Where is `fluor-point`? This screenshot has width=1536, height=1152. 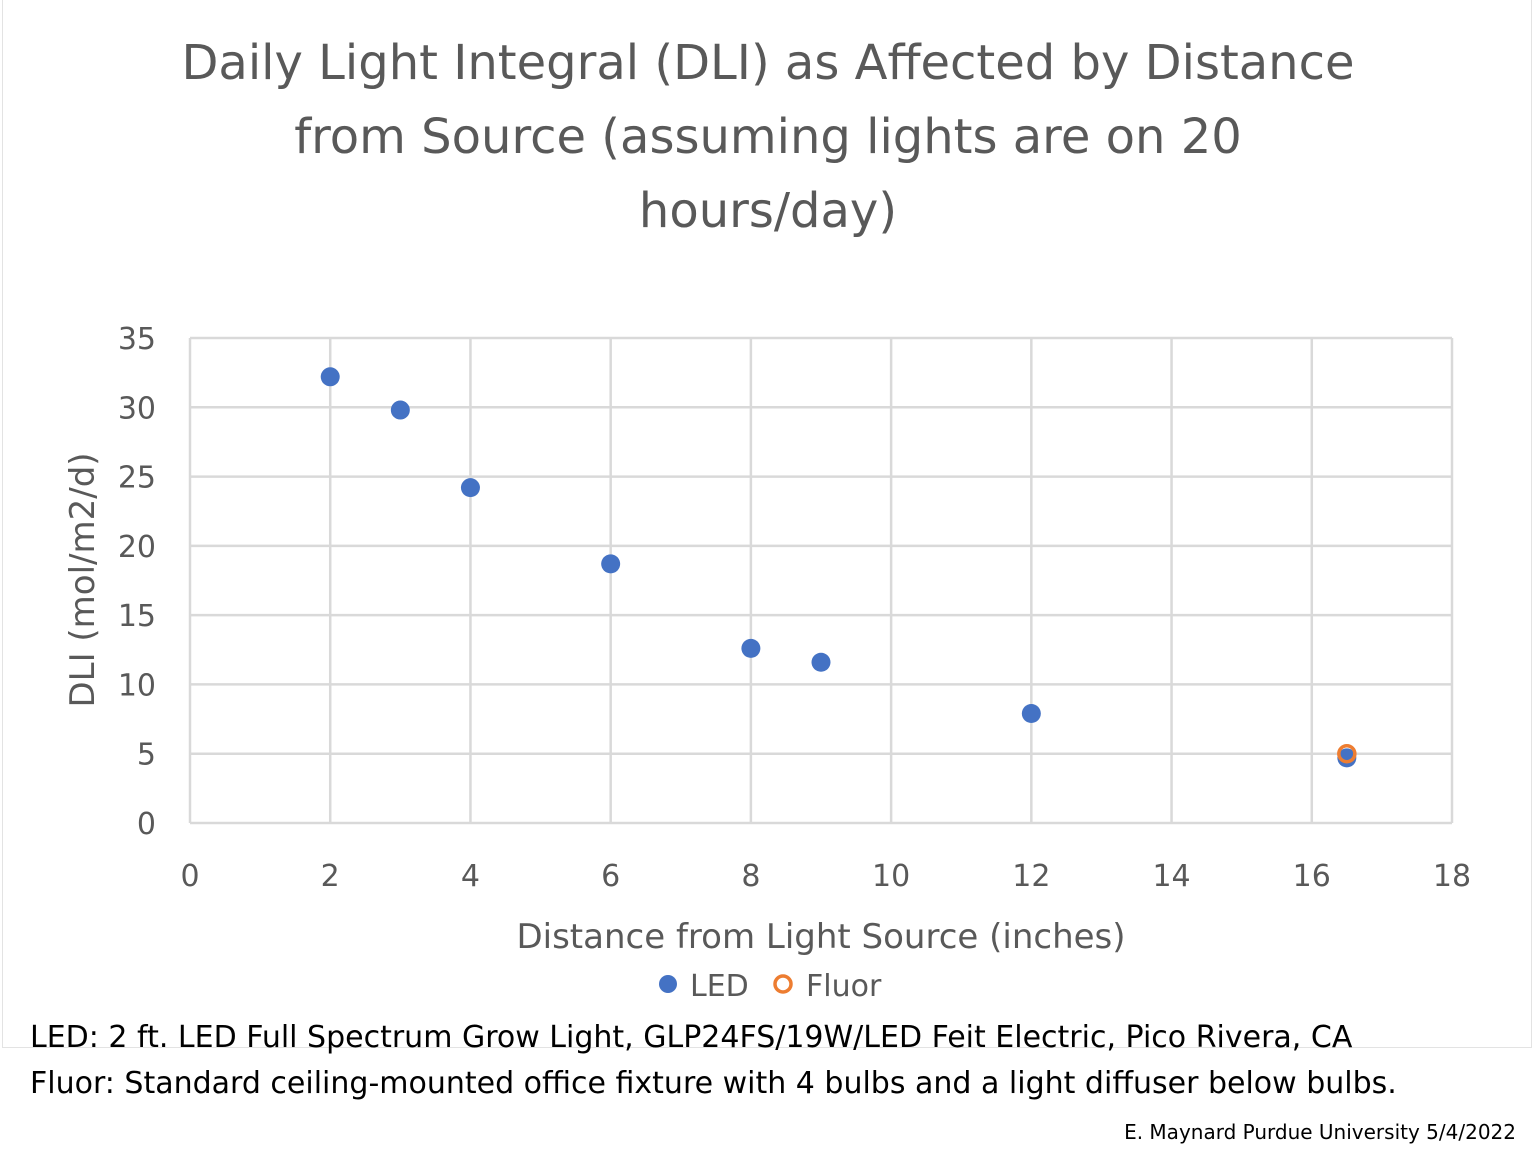 fluor-point is located at coordinates (1347, 753).